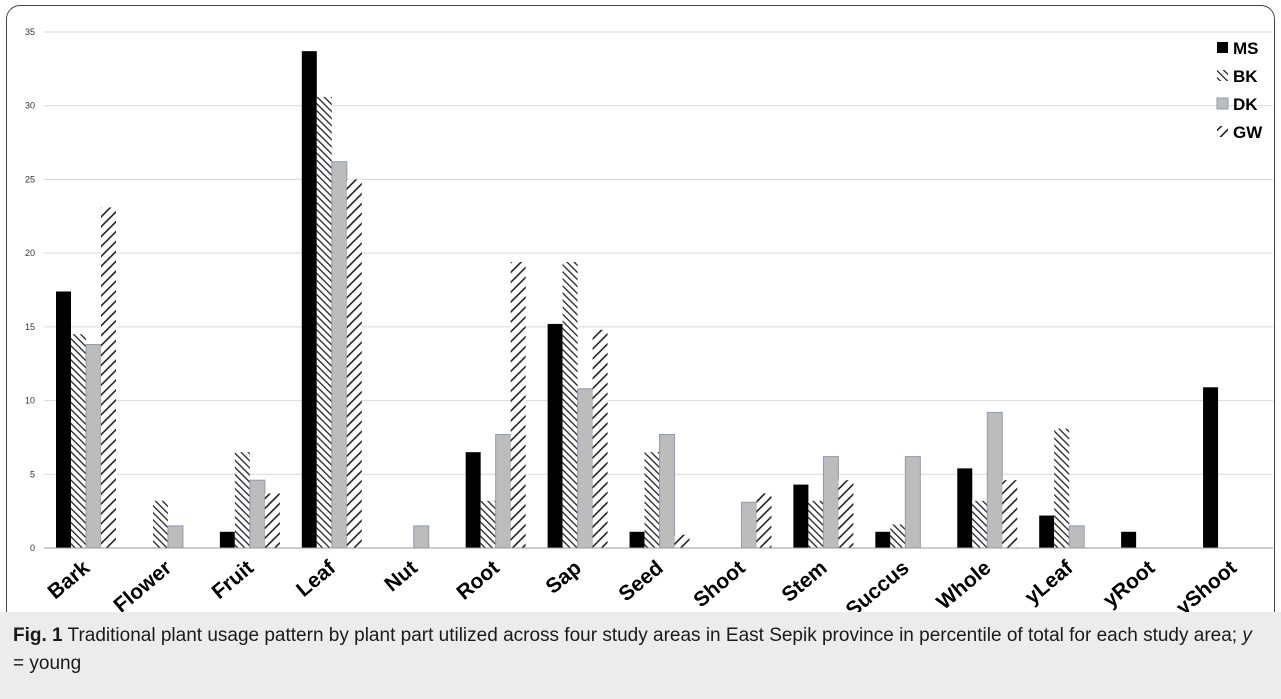 The image size is (1281, 699). Describe the element at coordinates (1247, 635) in the screenshot. I see `caption-y: y` at that location.